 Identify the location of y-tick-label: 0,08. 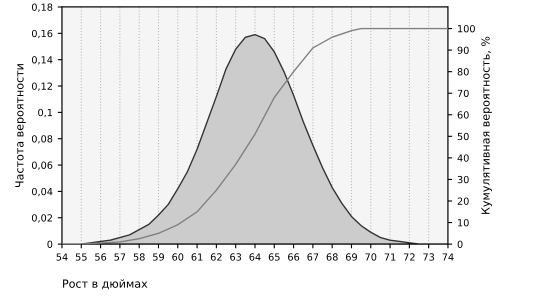
(42, 139).